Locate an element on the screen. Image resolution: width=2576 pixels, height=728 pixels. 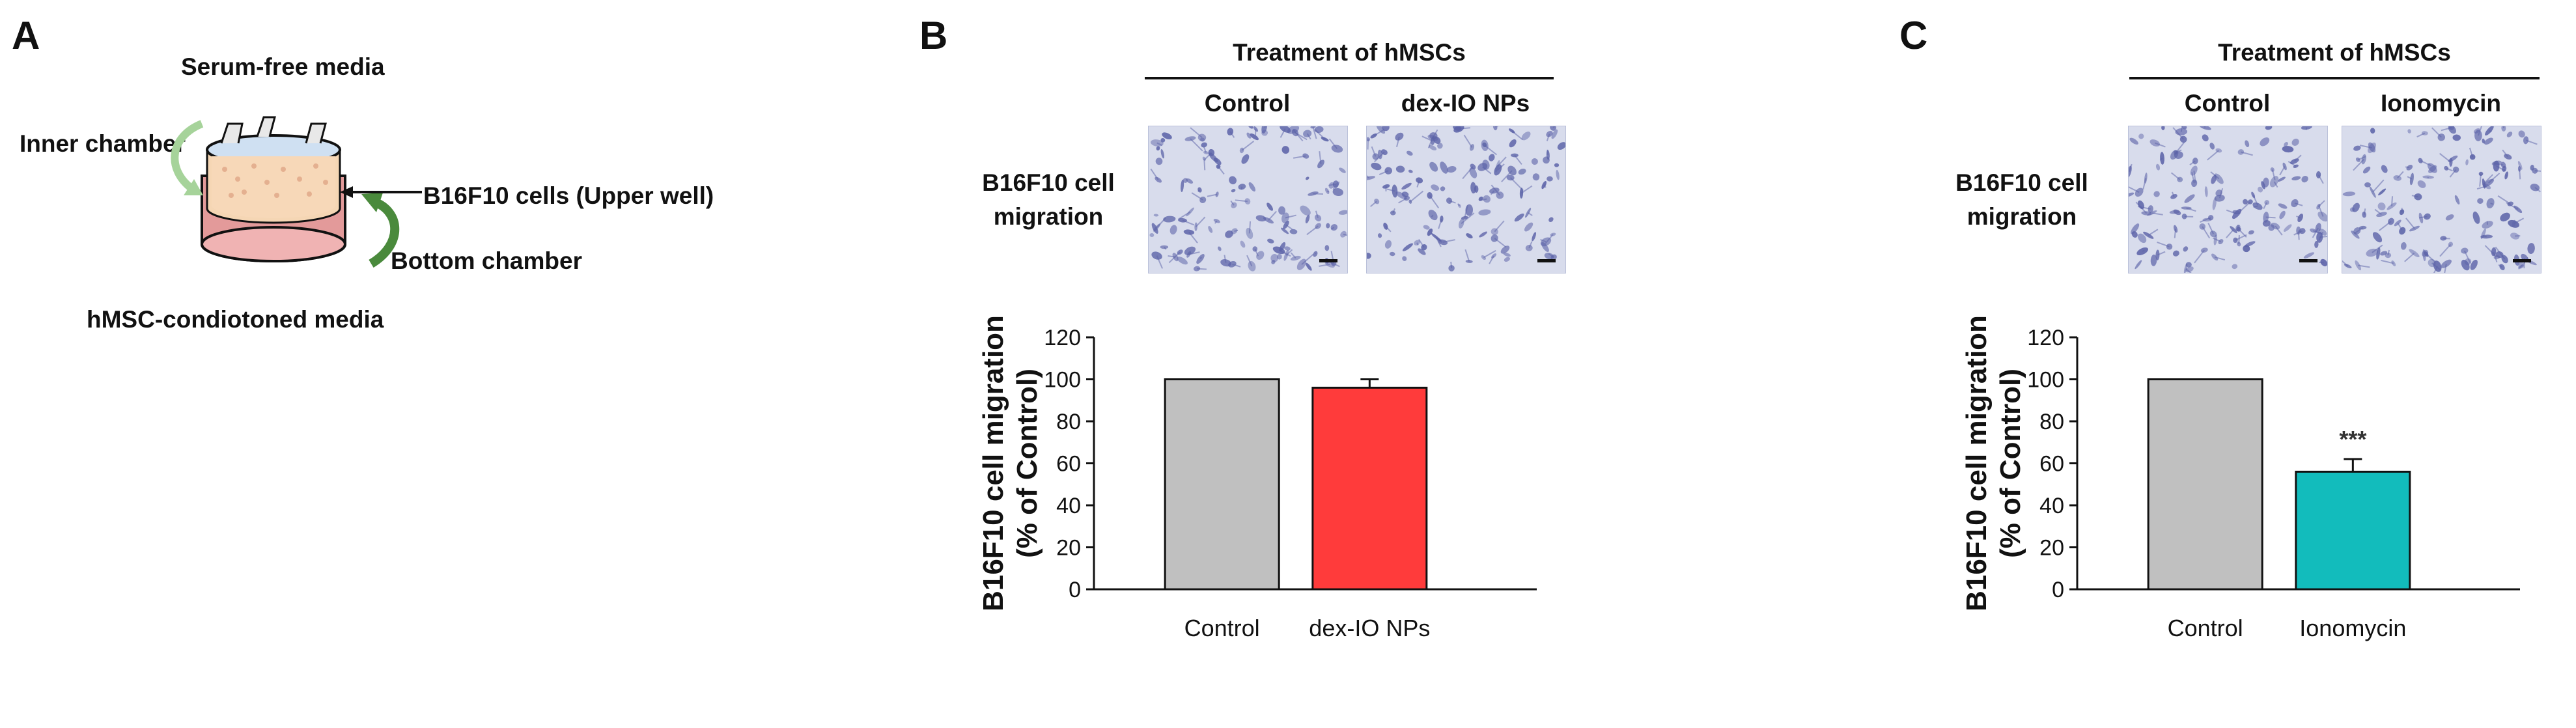
treatment-header-line-c is located at coordinates (2334, 78).